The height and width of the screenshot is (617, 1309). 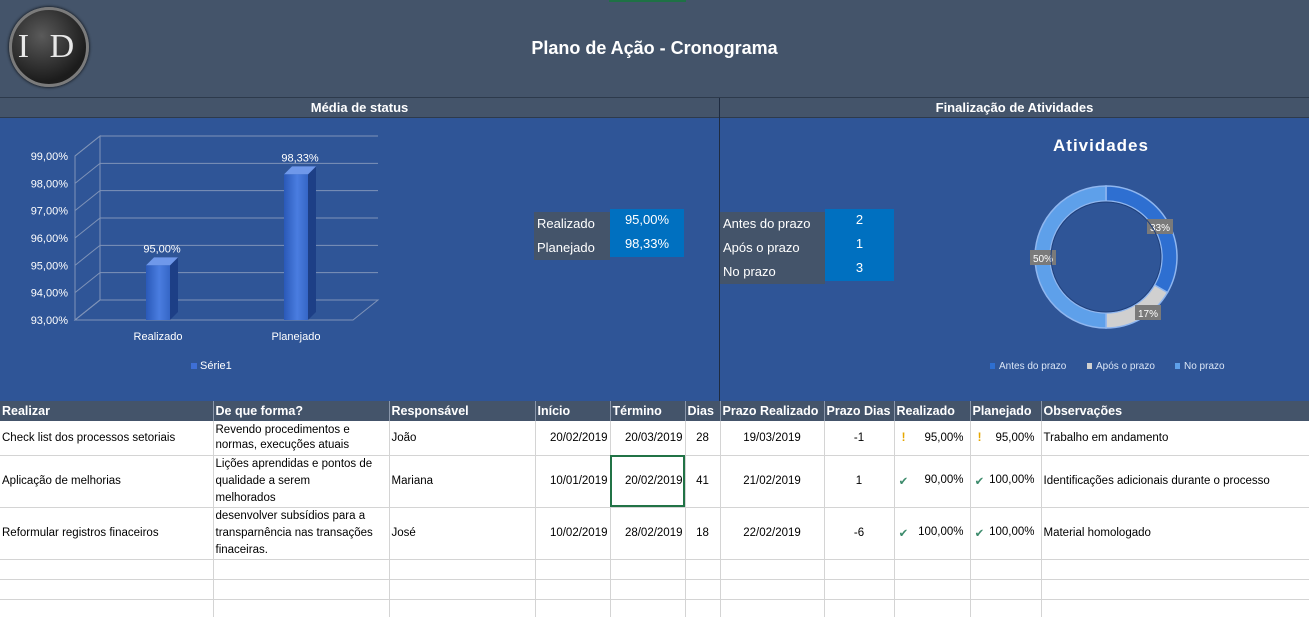 I want to click on col-header-inicio: Início, so click(x=573, y=411).